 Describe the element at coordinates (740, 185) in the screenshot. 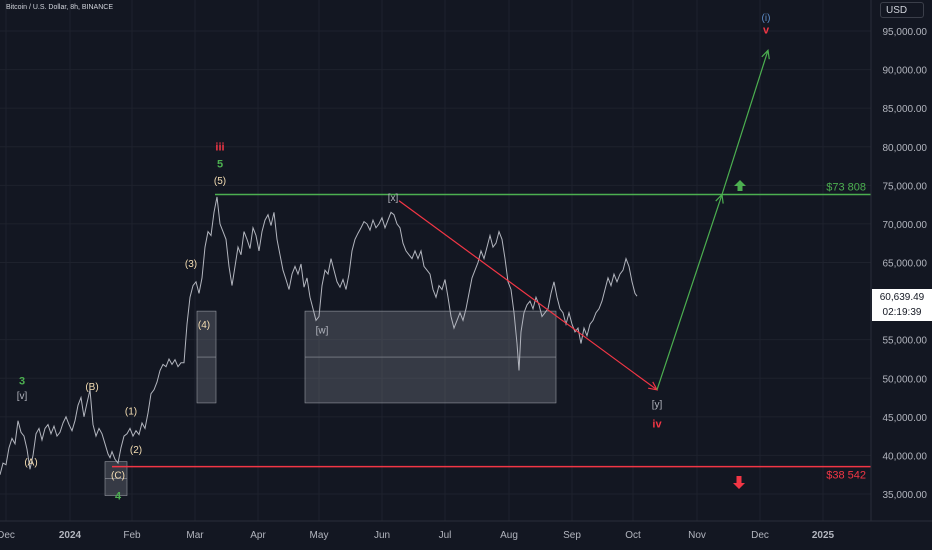

I see `up-arrow-icon` at that location.